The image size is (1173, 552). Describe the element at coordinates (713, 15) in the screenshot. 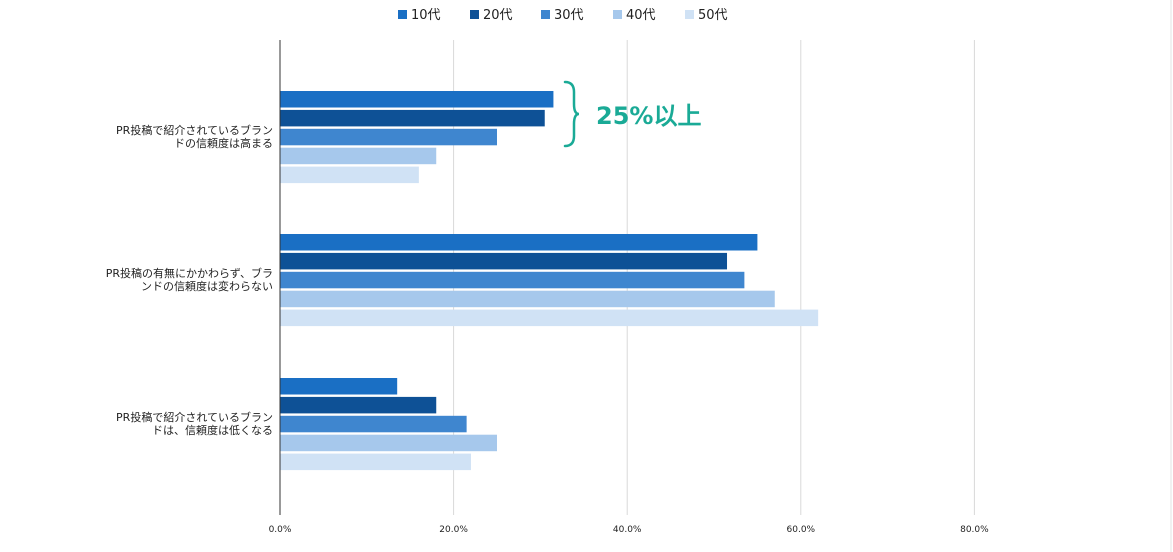

I see `legend-label: 50代` at that location.